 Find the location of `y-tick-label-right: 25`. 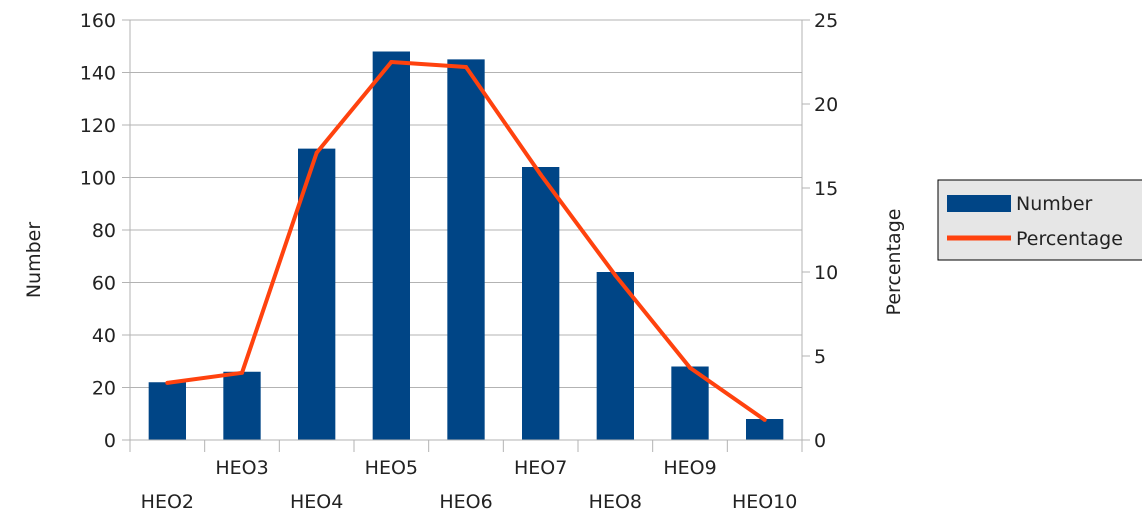

y-tick-label-right: 25 is located at coordinates (826, 21).